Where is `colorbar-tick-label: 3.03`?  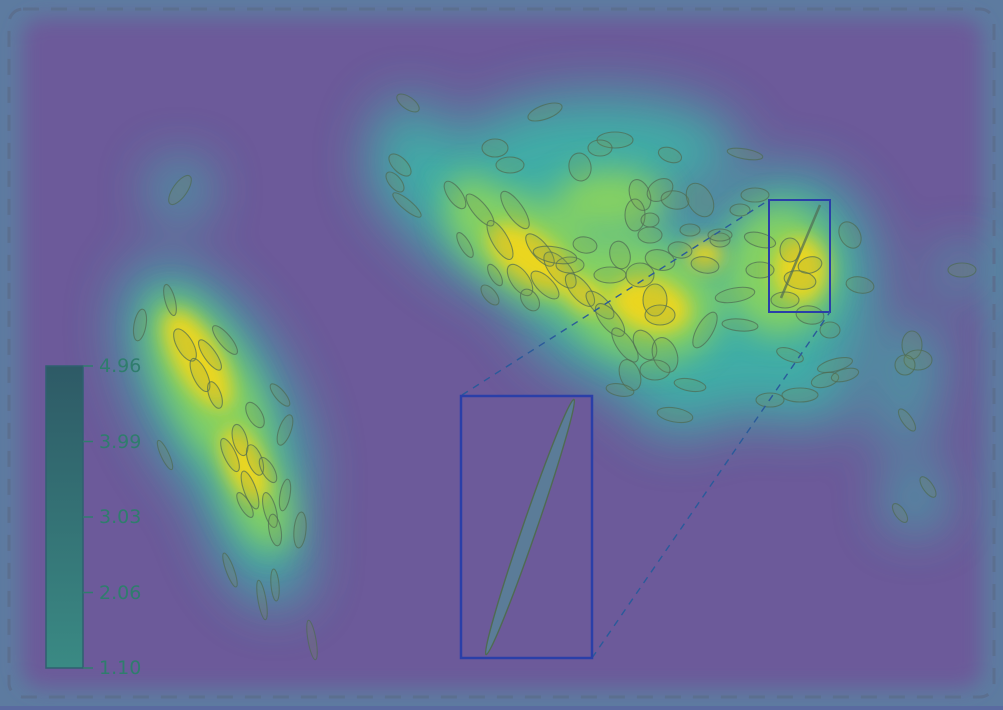
colorbar-tick-label: 3.03 is located at coordinates (120, 517).